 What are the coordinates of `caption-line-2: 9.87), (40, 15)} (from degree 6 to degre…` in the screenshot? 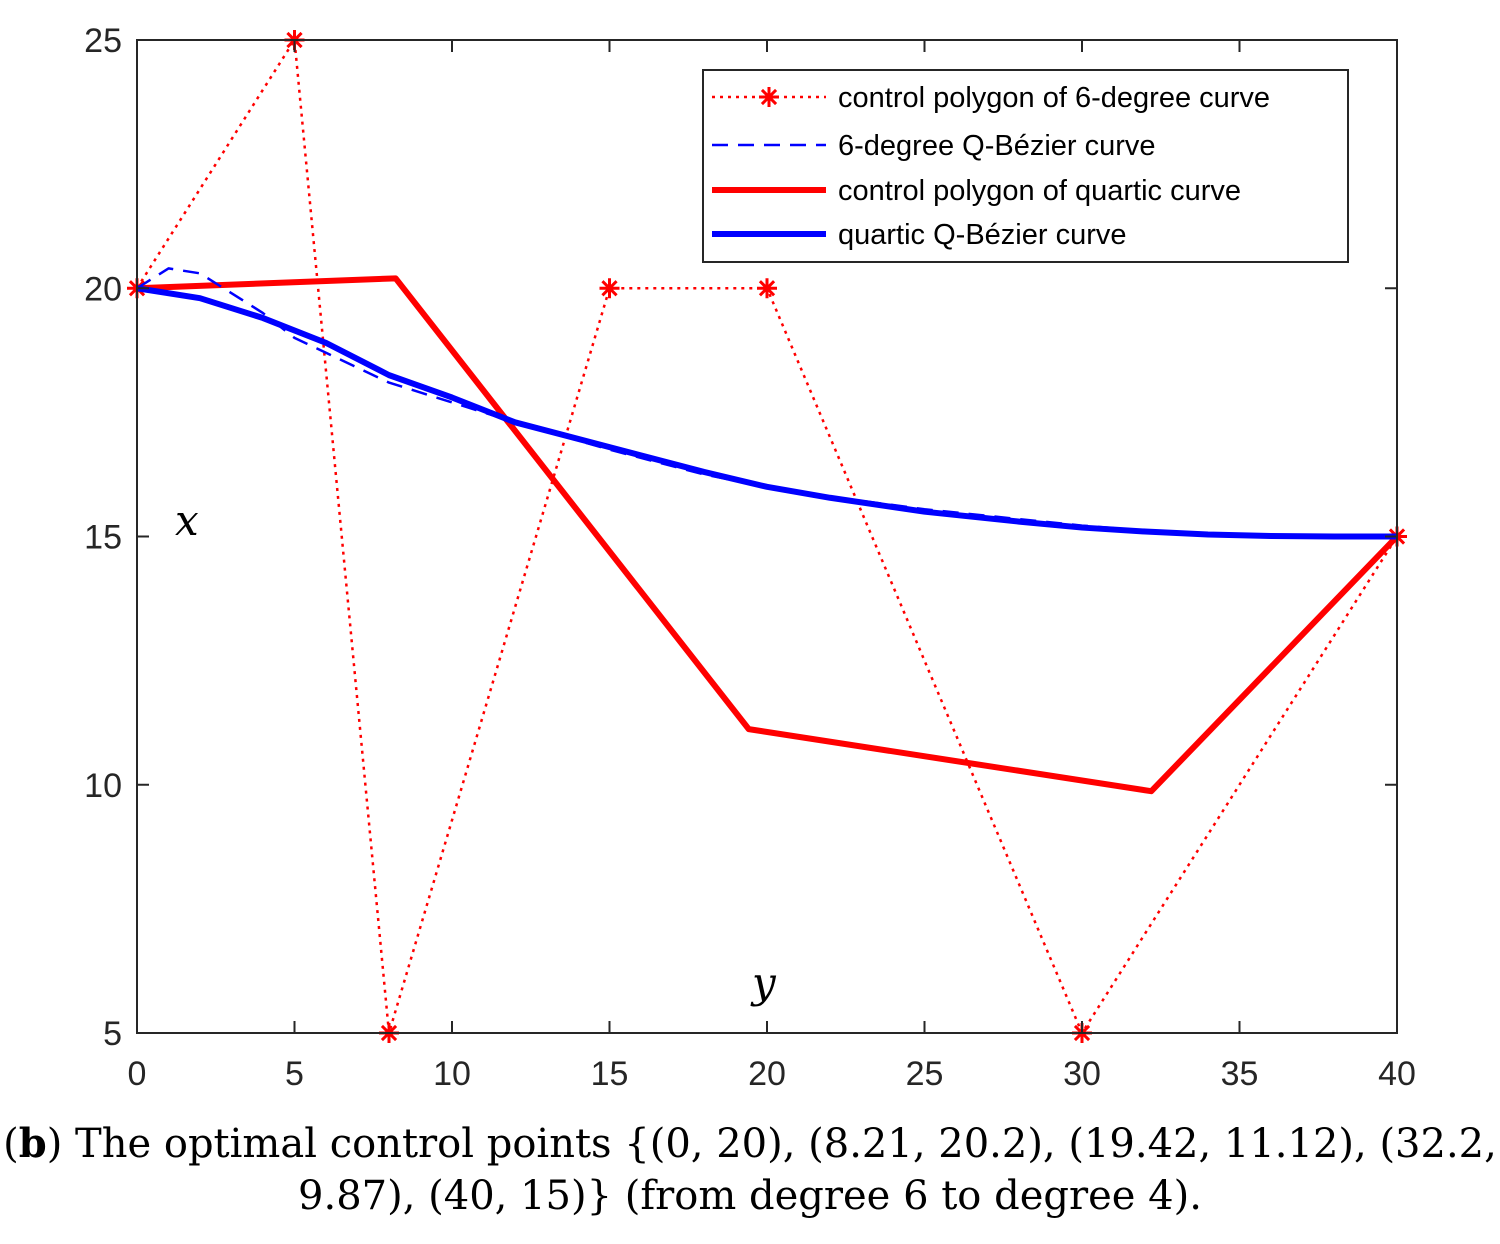 It's located at (750, 1196).